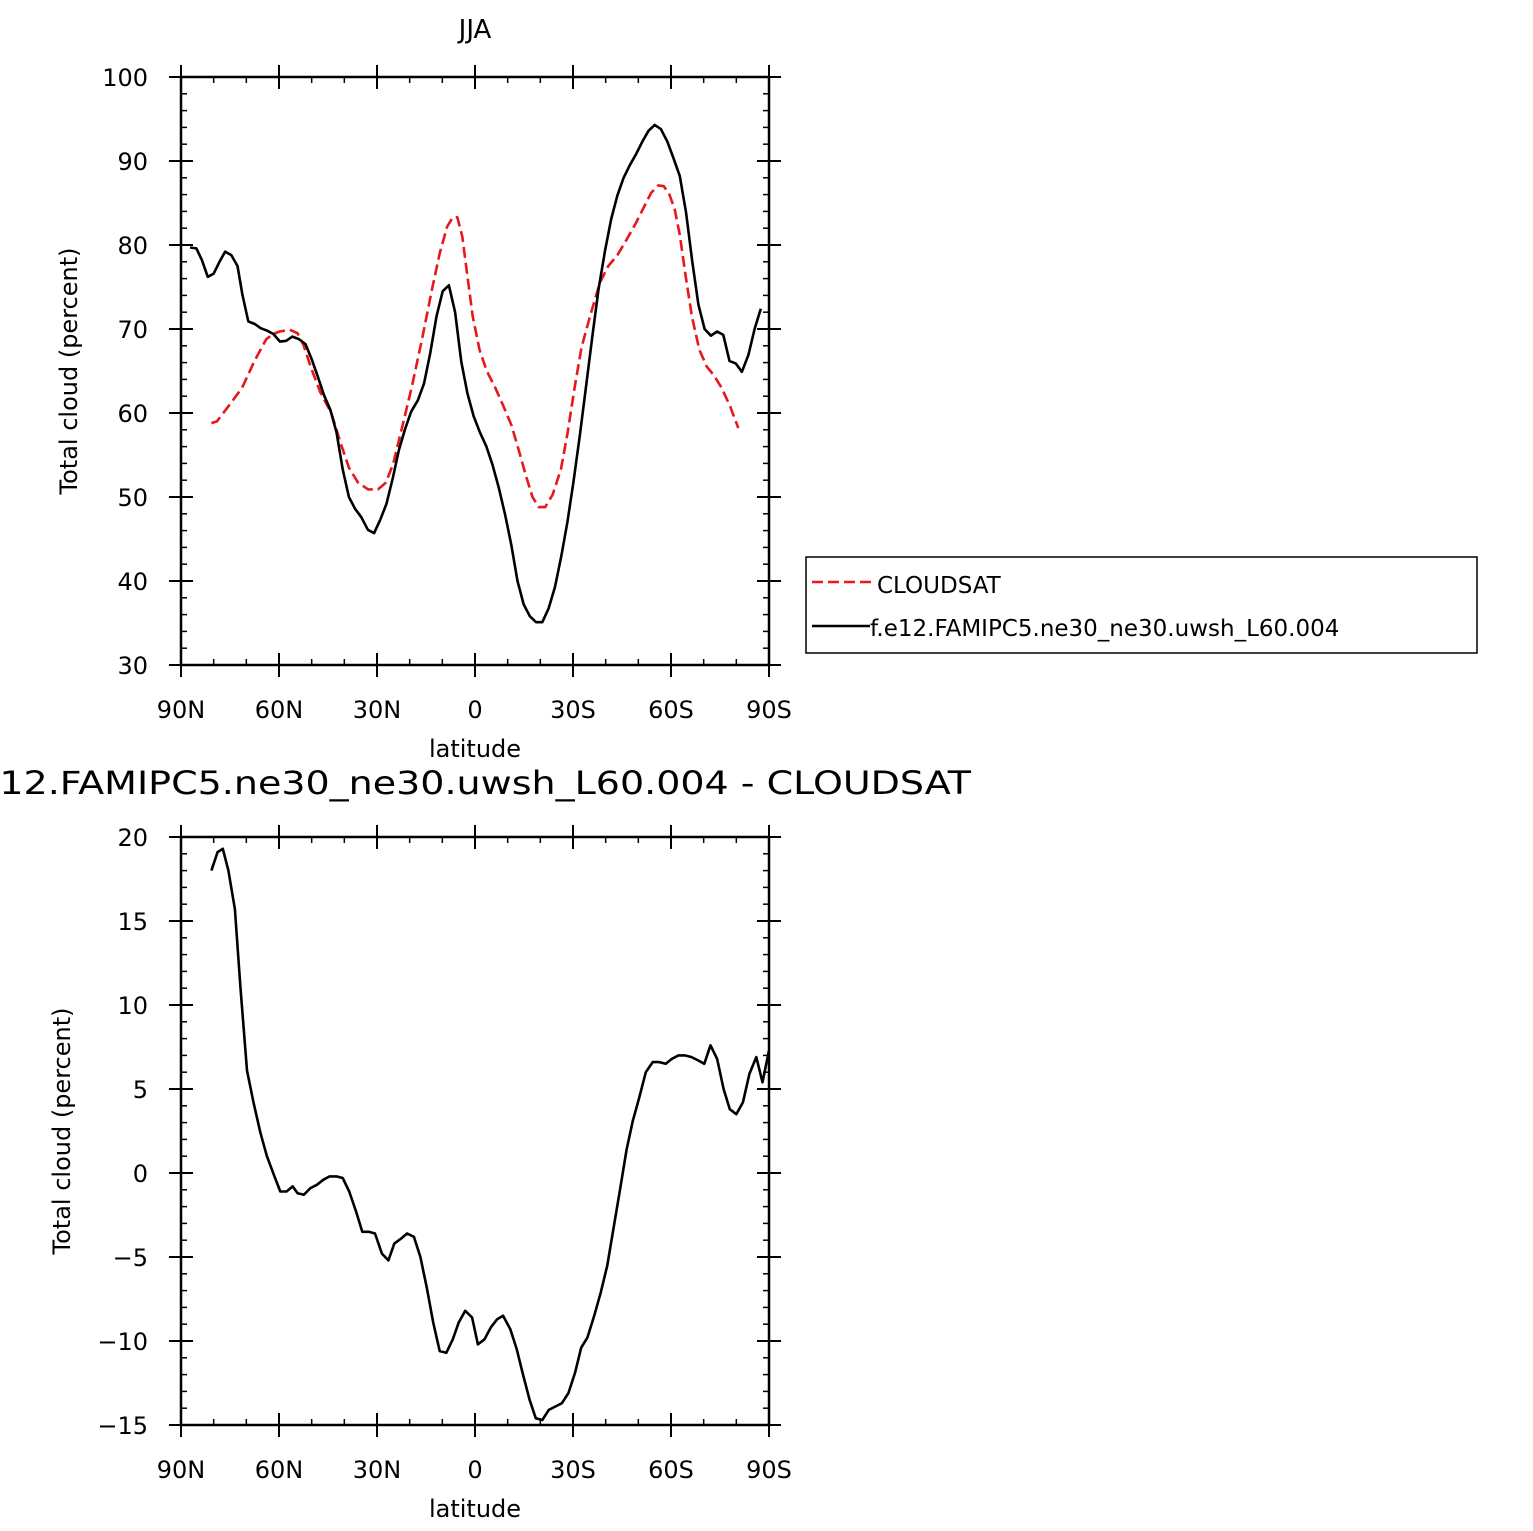  I want to click on top-x-tick-label: 30N, so click(377, 710).